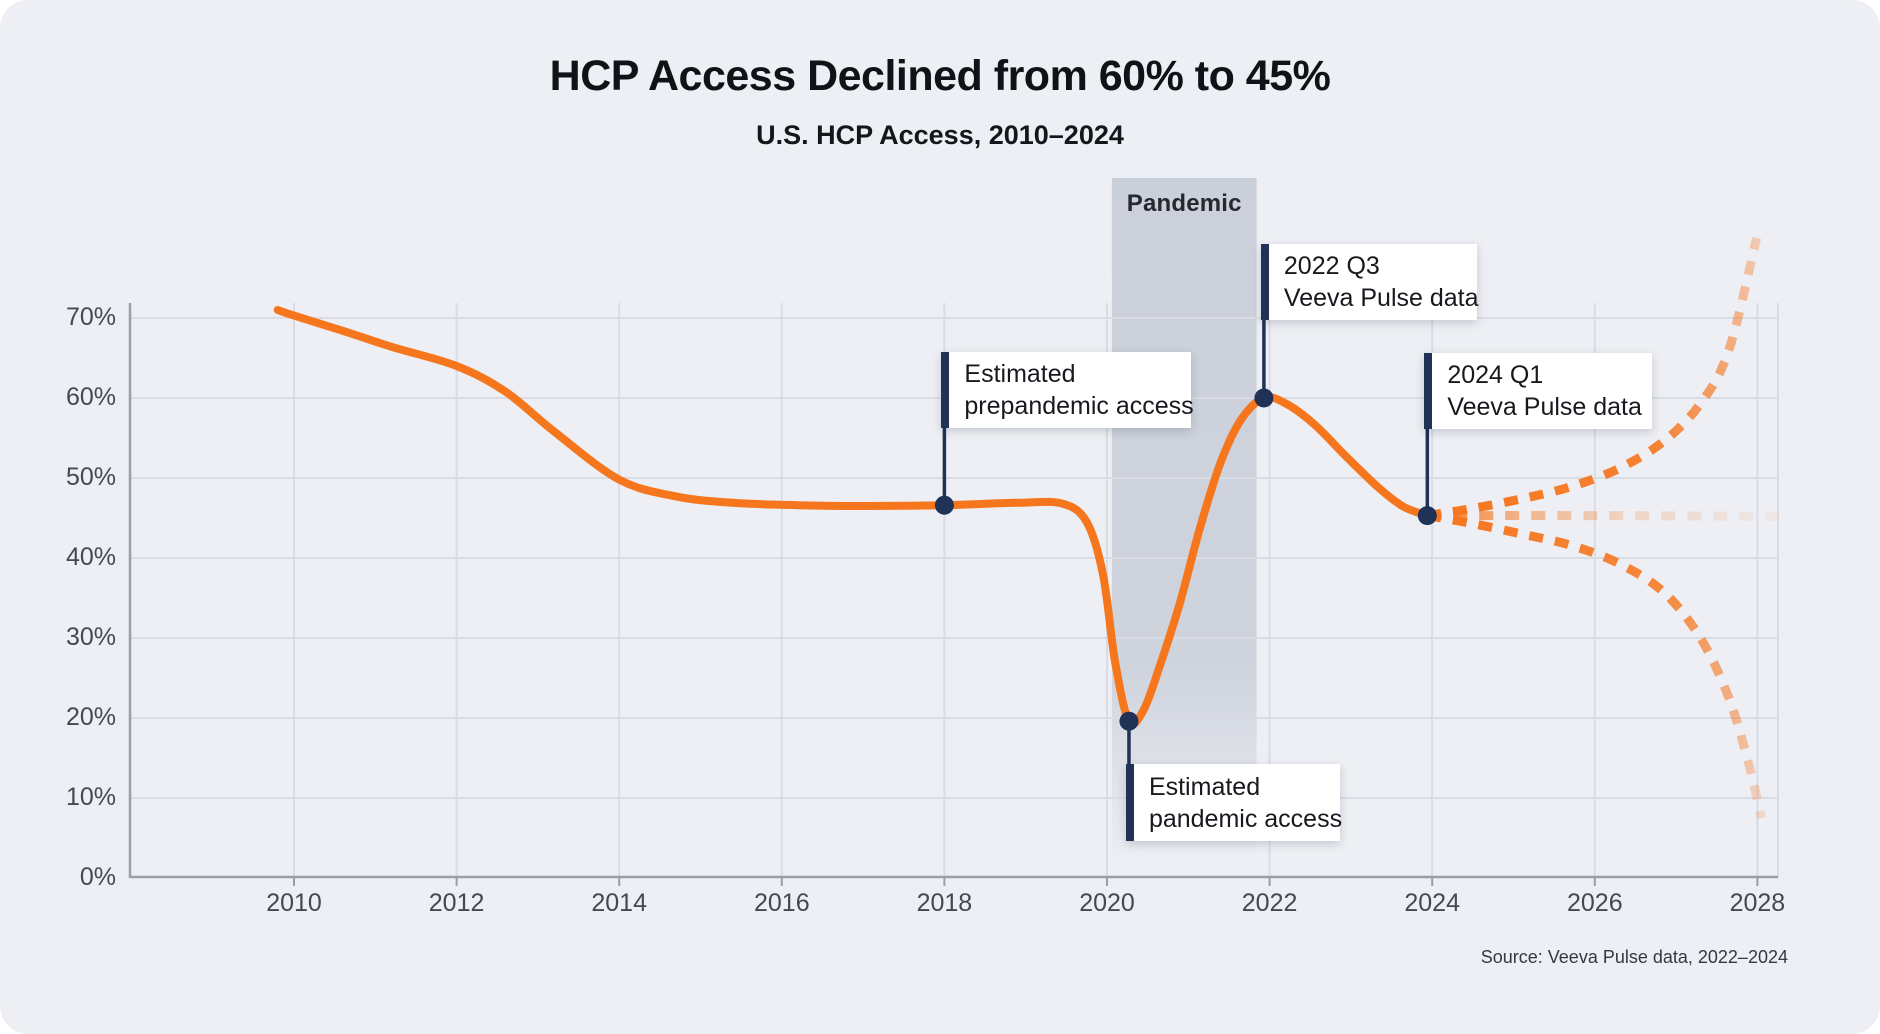 The height and width of the screenshot is (1034, 1880). What do you see at coordinates (1331, 266) in the screenshot?
I see `annotation-line: 2022 Q3` at bounding box center [1331, 266].